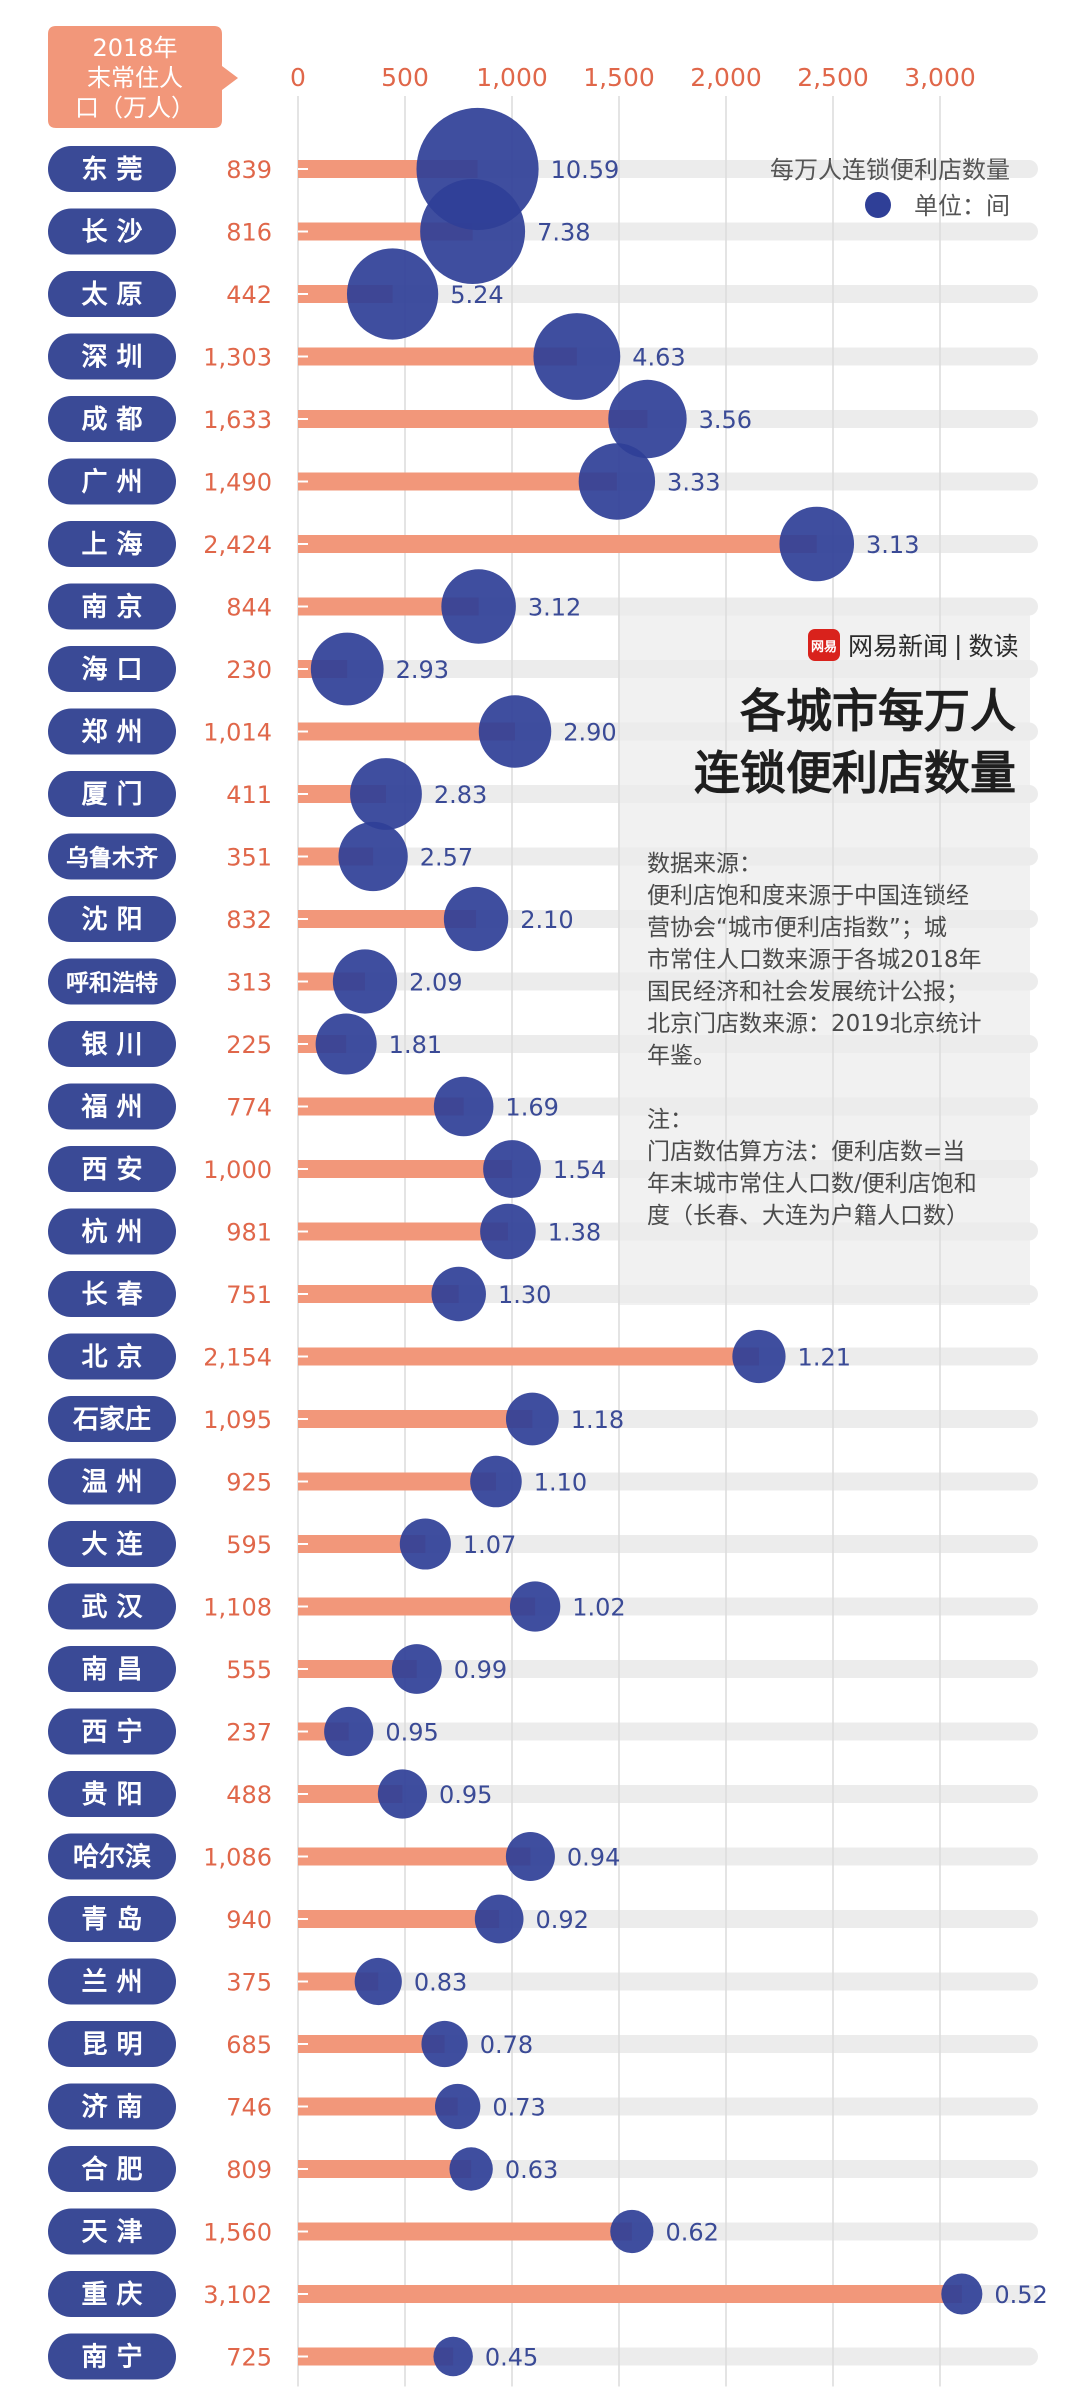 This screenshot has height=2397, width=1080. Describe the element at coordinates (249, 2358) in the screenshot. I see `population-value: 725` at that location.